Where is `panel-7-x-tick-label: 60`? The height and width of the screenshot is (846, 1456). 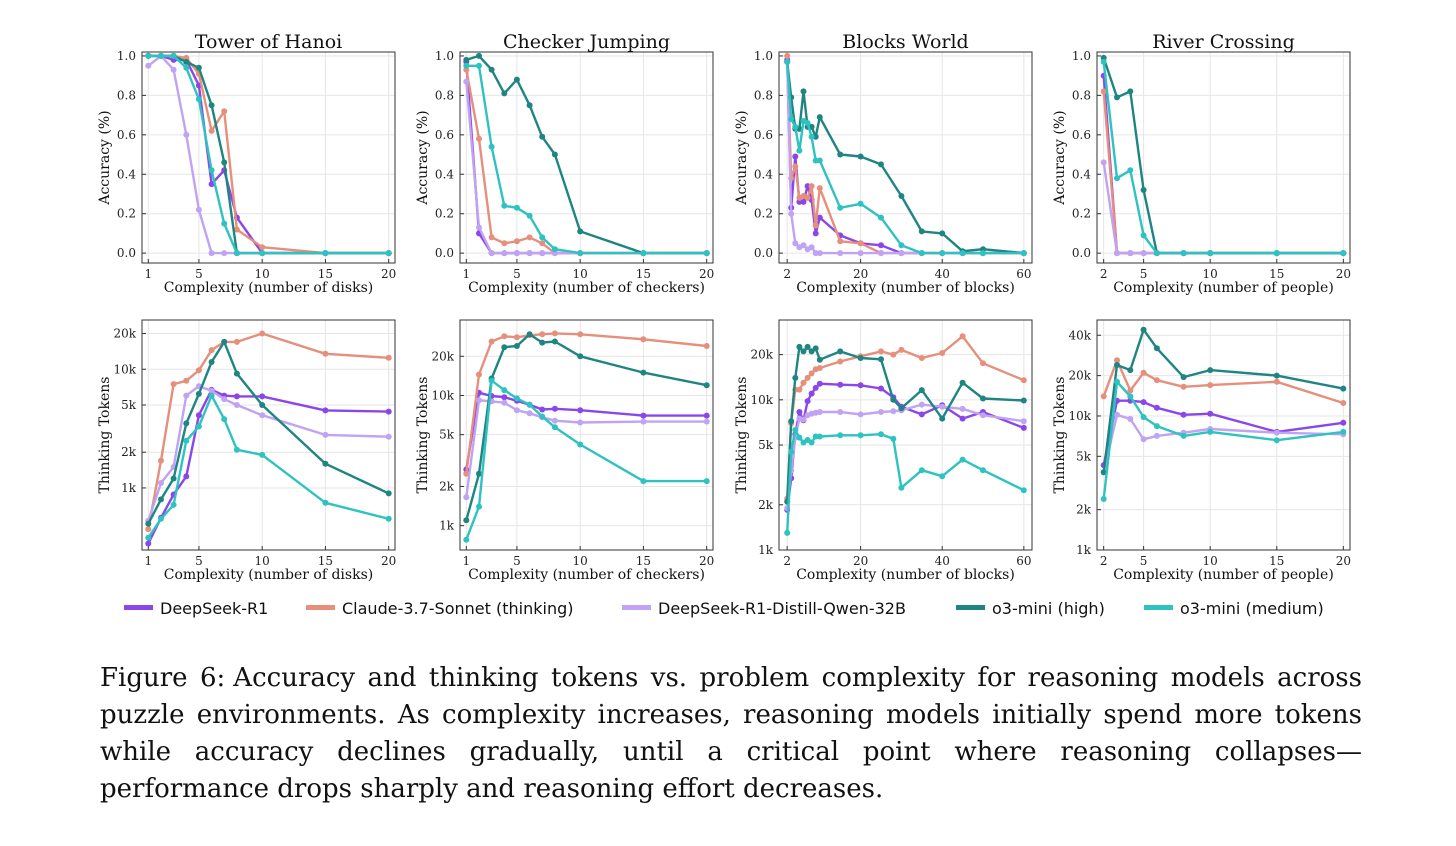 panel-7-x-tick-label: 60 is located at coordinates (1023, 561).